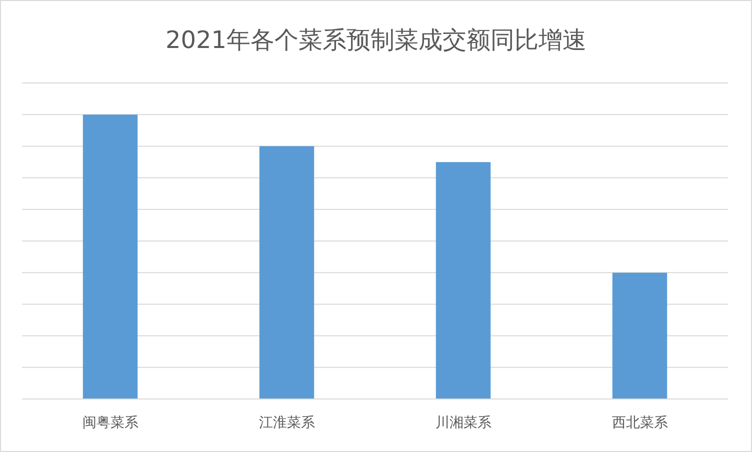 The width and height of the screenshot is (752, 452). Describe the element at coordinates (376, 40) in the screenshot. I see `chart-title: 2021年各个菜系预制菜成交额同比增速` at that location.